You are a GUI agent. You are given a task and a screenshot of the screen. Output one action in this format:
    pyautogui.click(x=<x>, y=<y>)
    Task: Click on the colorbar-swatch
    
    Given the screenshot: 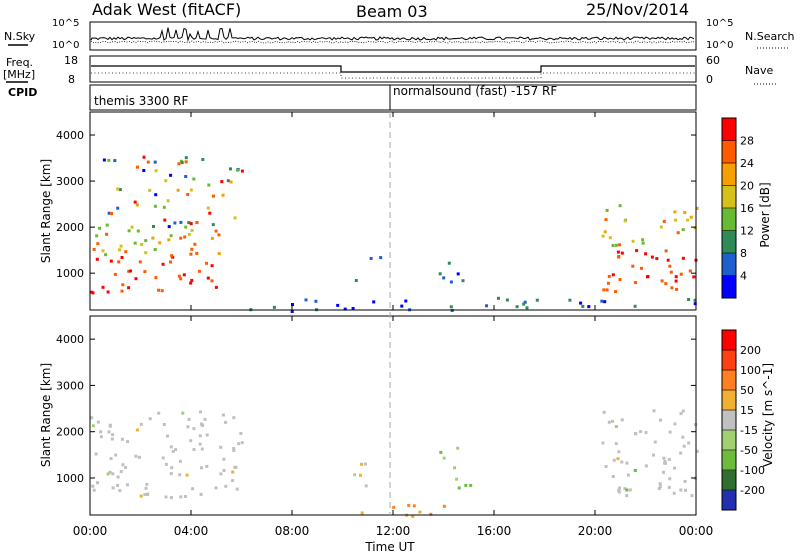 What is the action you would take?
    pyautogui.click(x=729, y=440)
    